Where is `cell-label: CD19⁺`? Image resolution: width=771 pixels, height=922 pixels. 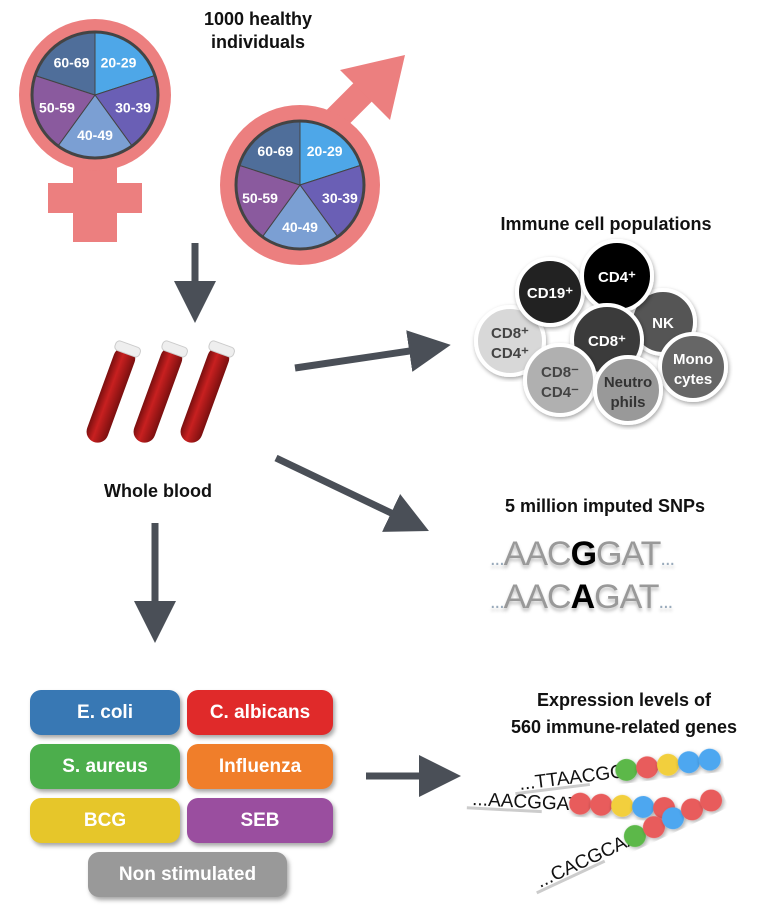 cell-label: CD19⁺ is located at coordinates (550, 293).